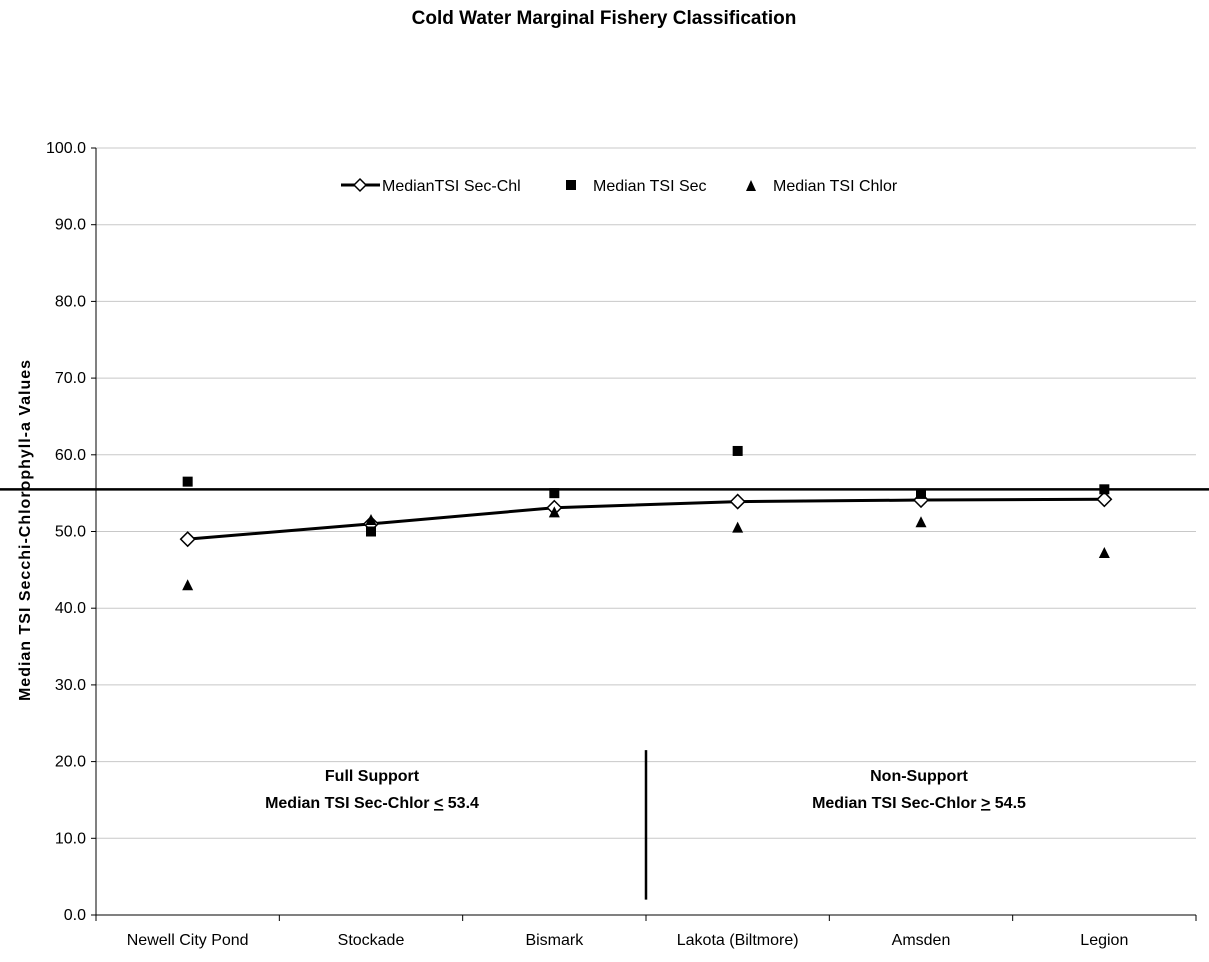 The height and width of the screenshot is (962, 1209). What do you see at coordinates (70, 838) in the screenshot?
I see `y-tick-label: 10.0` at bounding box center [70, 838].